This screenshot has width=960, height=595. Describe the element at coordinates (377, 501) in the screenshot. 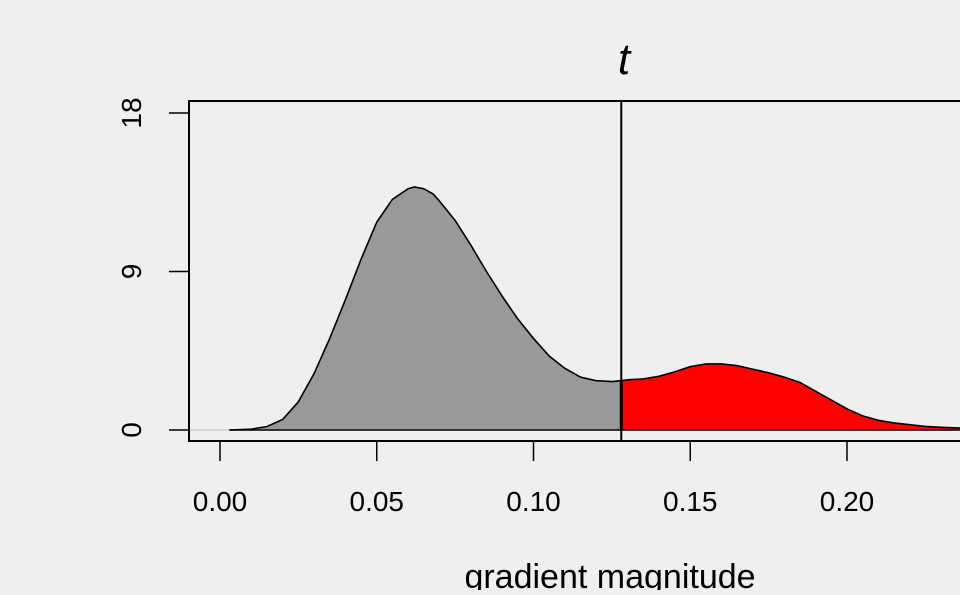

I see `x-tick-label: 0.05` at that location.